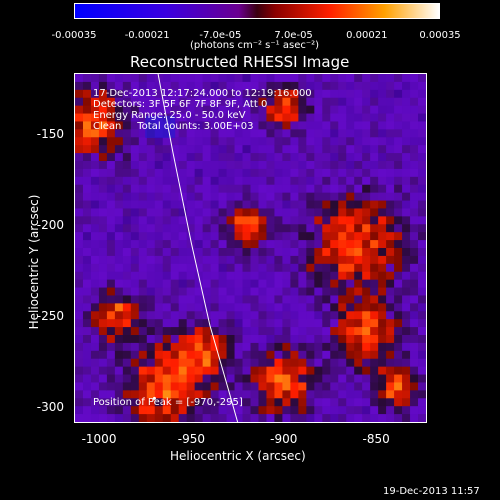 The width and height of the screenshot is (500, 500). I want to click on x-tick-label: -850, so click(376, 439).